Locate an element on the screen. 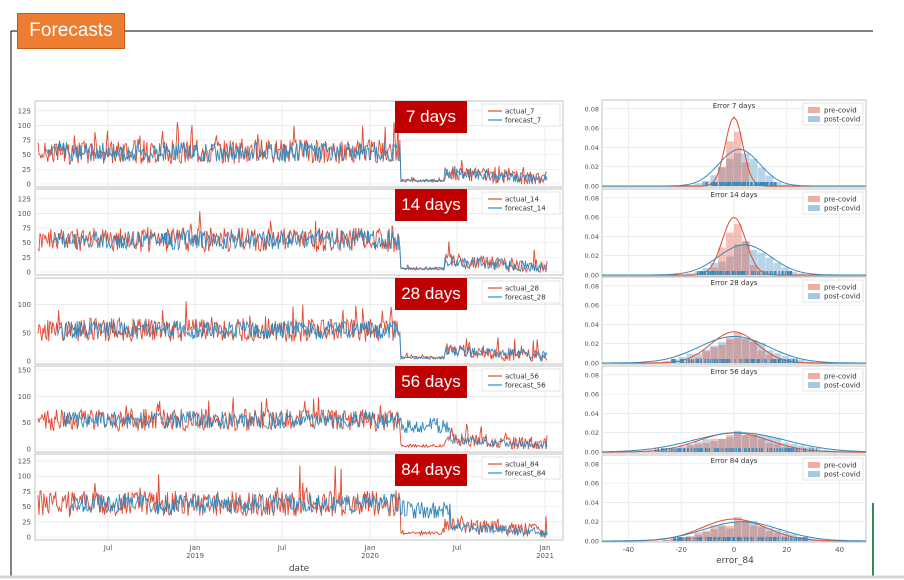 The height and width of the screenshot is (580, 904). legend-label: actual_56 is located at coordinates (522, 377).